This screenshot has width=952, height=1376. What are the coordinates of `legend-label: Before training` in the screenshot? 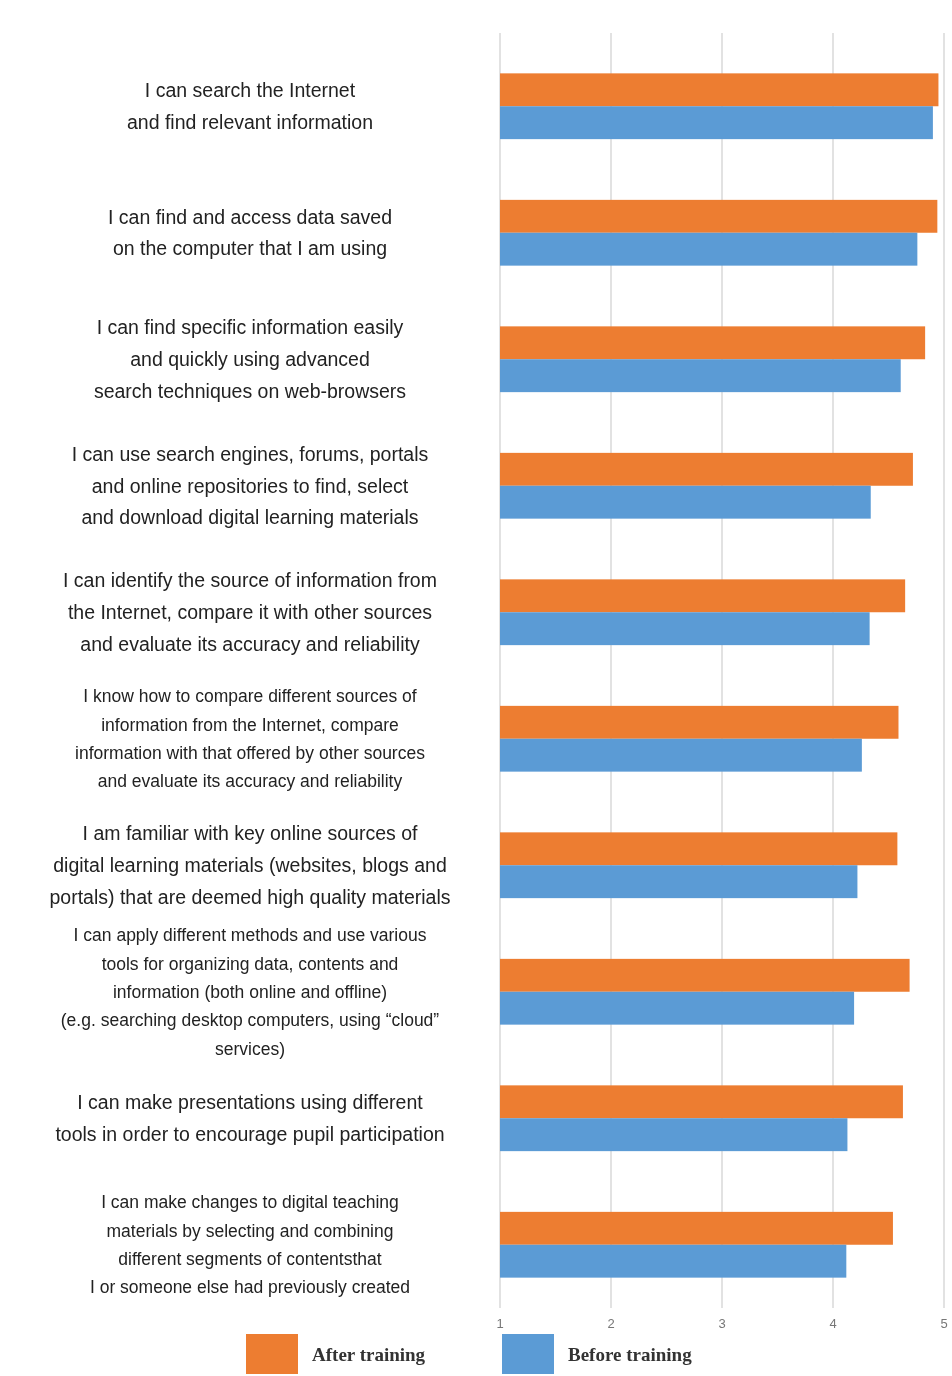 It's located at (630, 1354).